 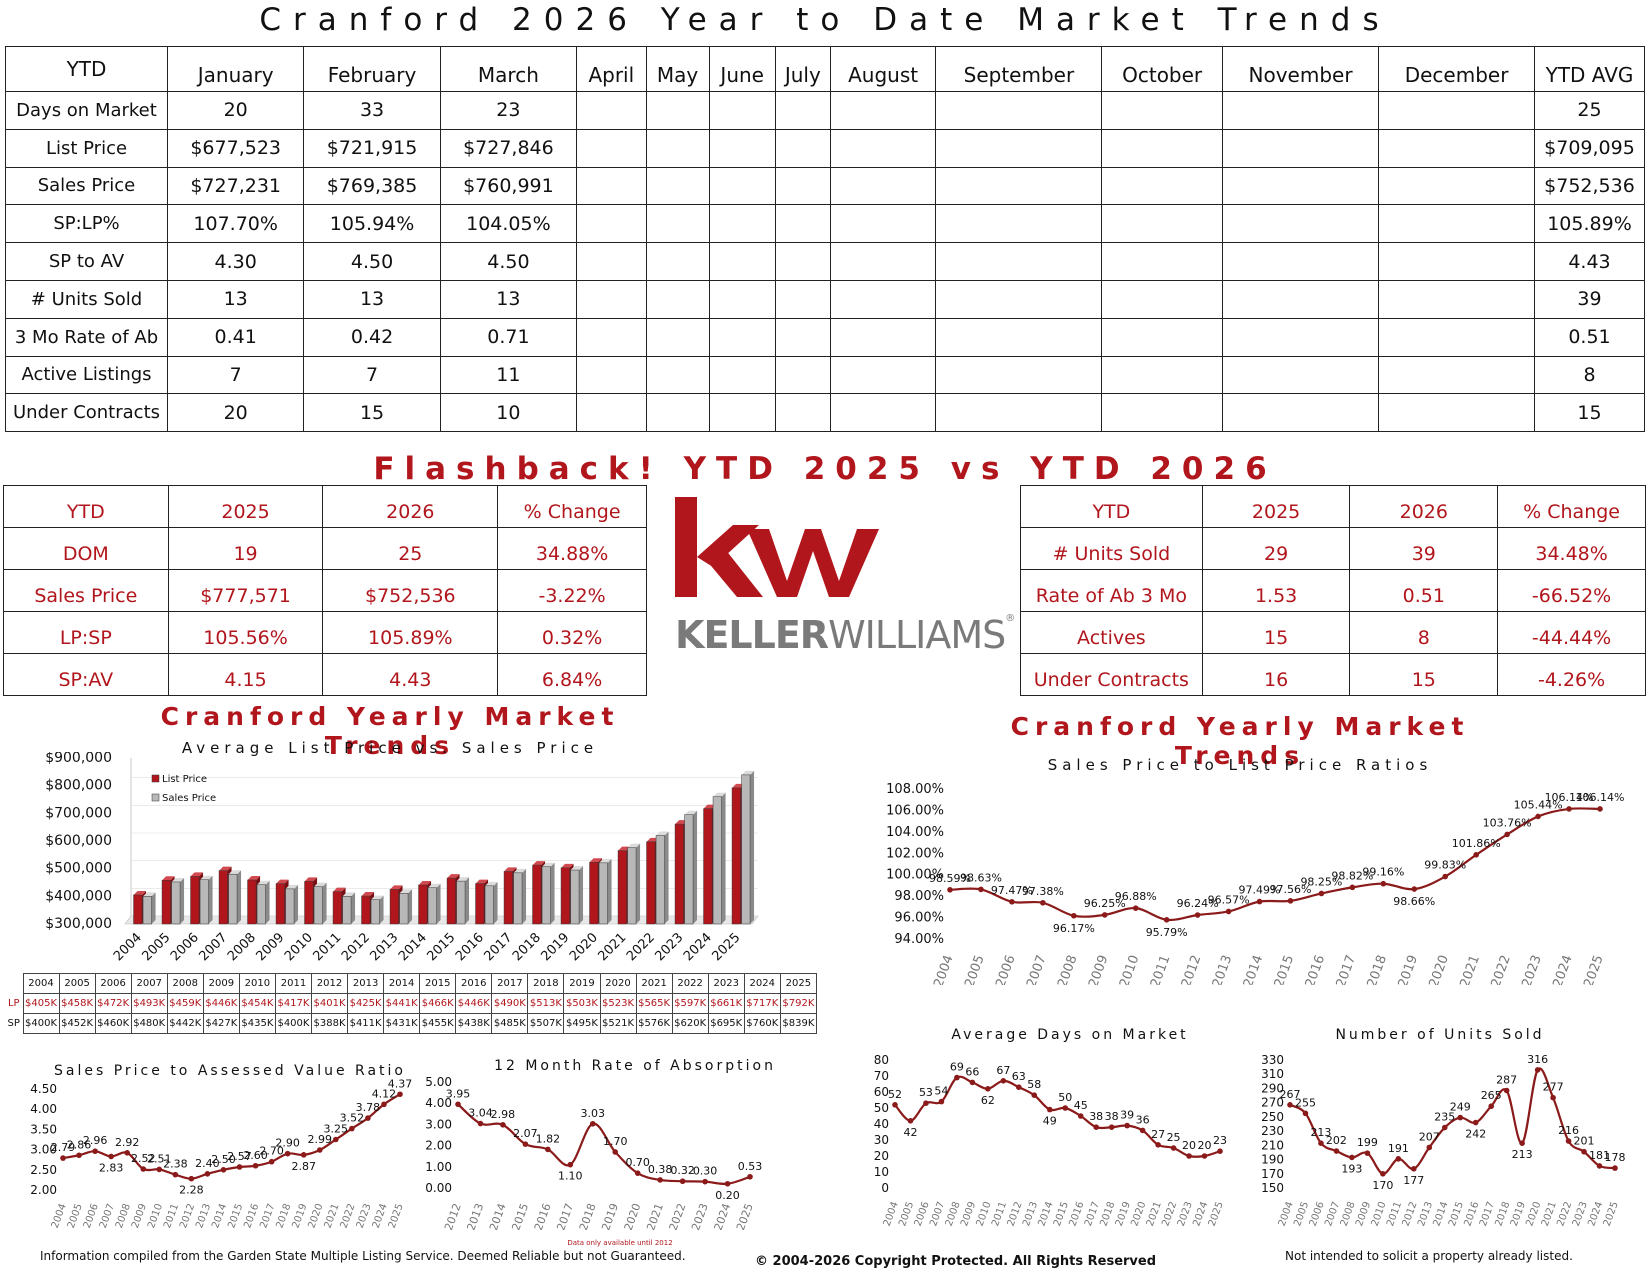 I want to click on lp-sp-value: $839K, so click(x=798, y=1023).